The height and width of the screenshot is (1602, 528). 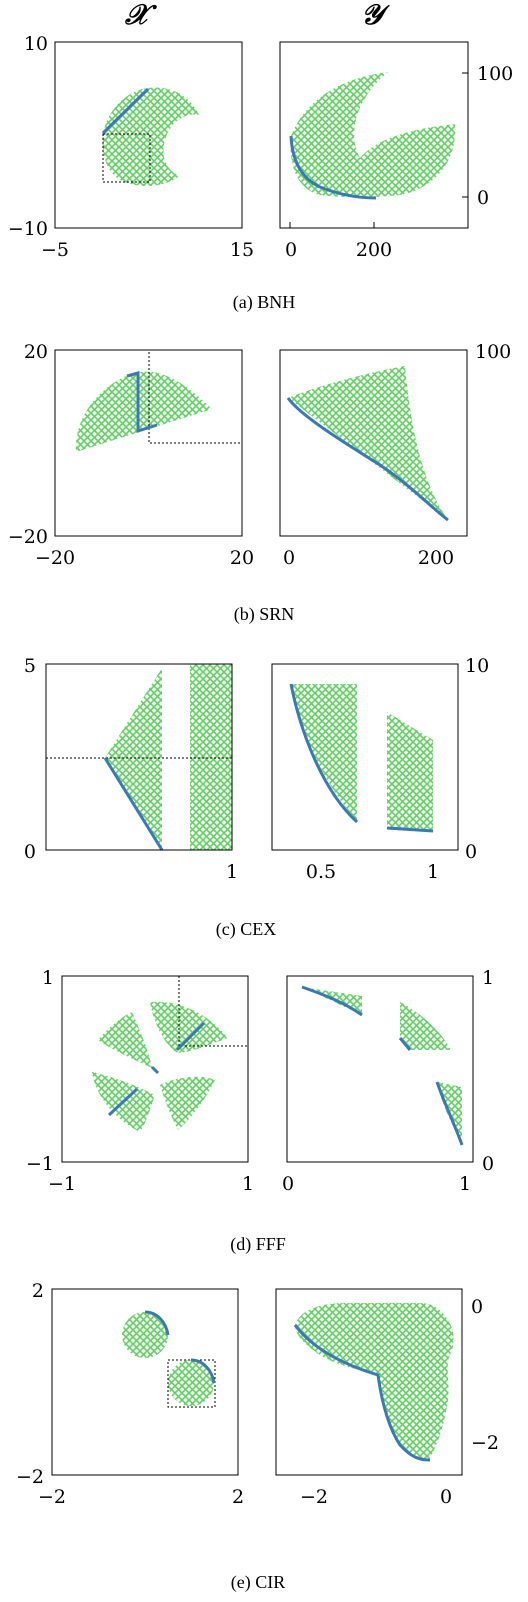 What do you see at coordinates (238, 1497) in the screenshot?
I see `cir-left-xtick-1: 2` at bounding box center [238, 1497].